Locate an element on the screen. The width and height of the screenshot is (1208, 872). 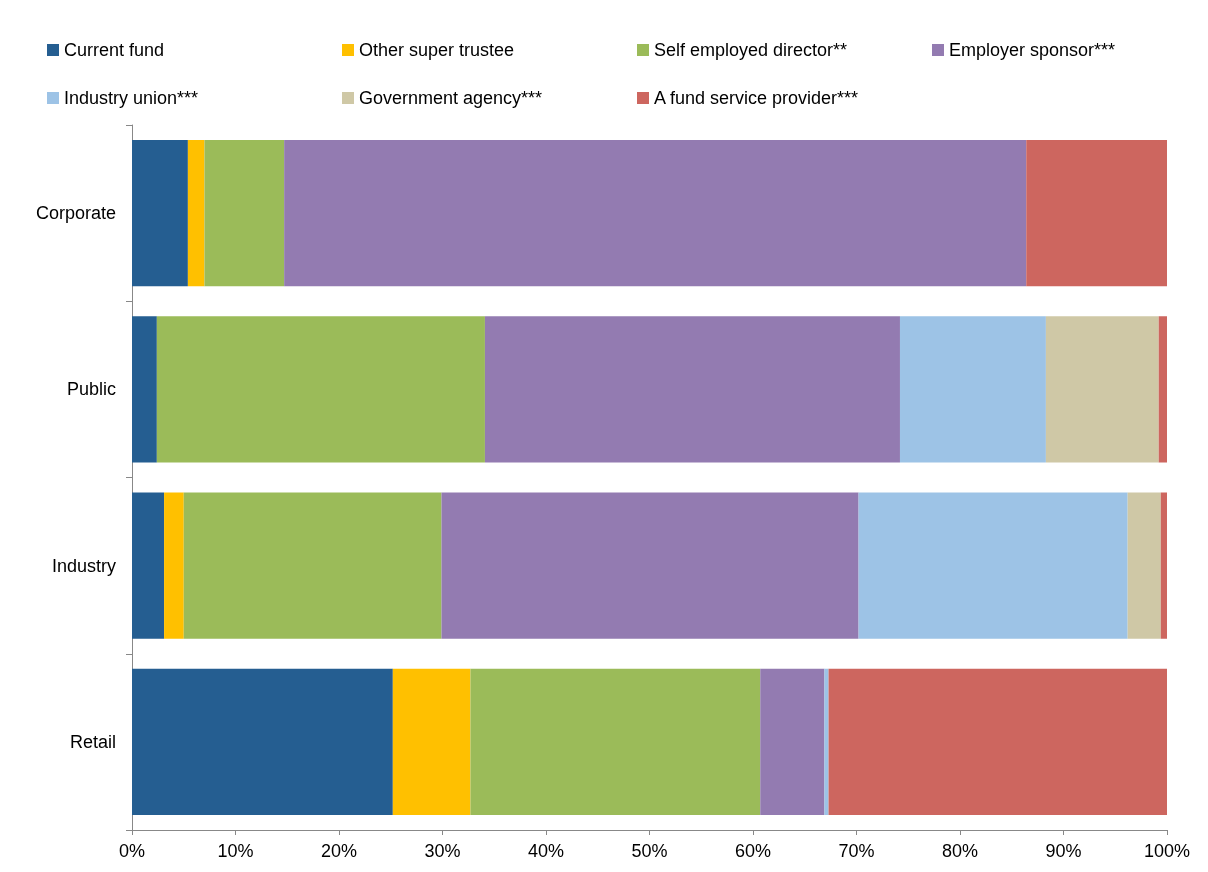
x-tick-label: 0% is located at coordinates (132, 851).